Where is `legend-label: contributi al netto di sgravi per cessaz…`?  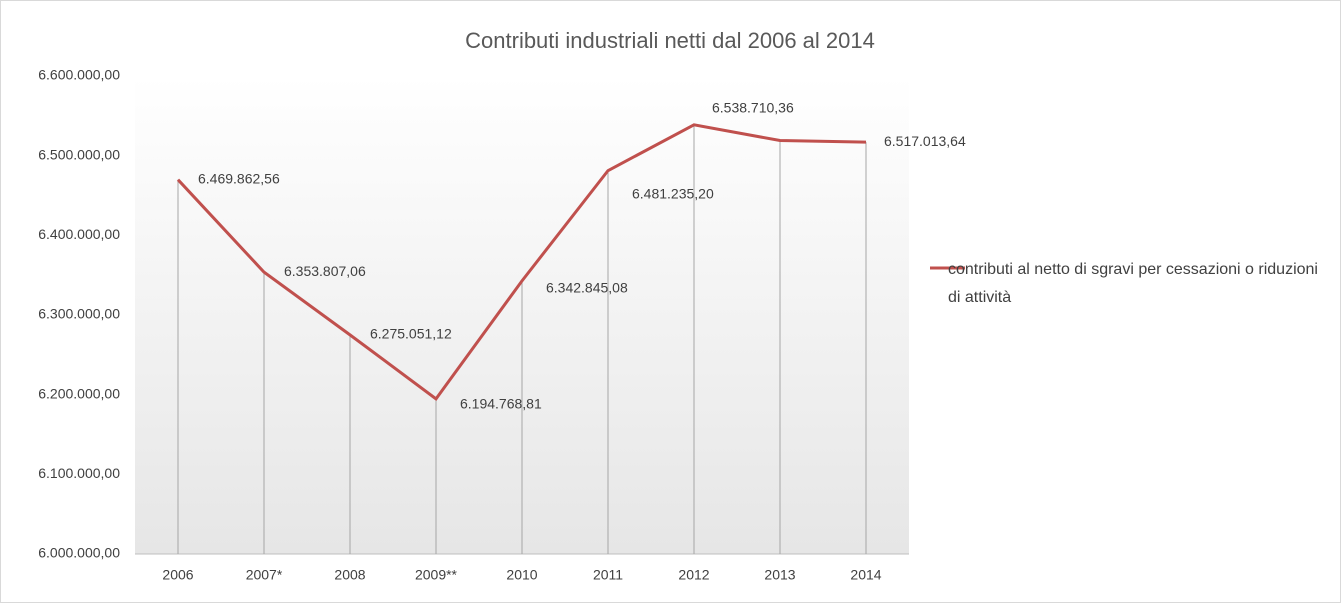 legend-label: contributi al netto di sgravi per cessaz… is located at coordinates (1133, 283).